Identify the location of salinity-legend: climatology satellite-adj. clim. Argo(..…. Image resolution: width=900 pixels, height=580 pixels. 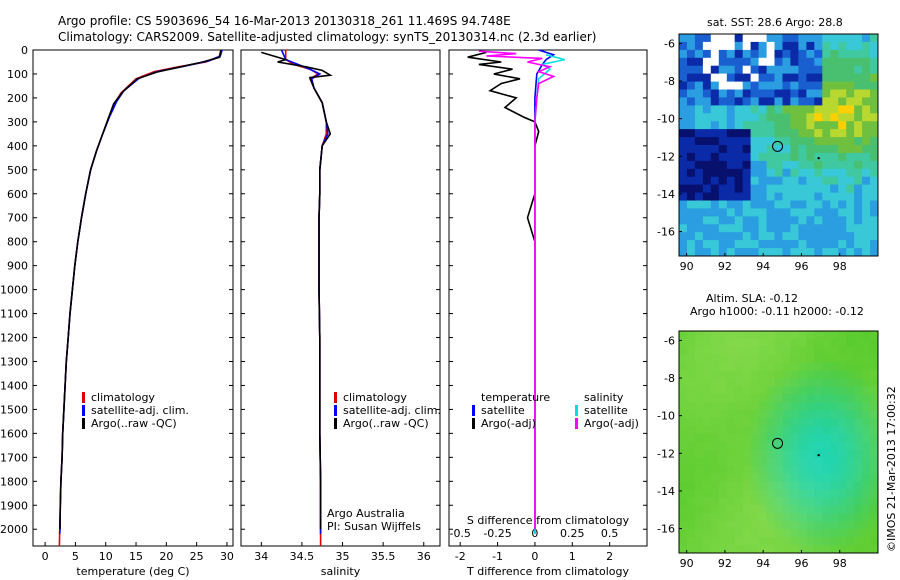
(386, 410).